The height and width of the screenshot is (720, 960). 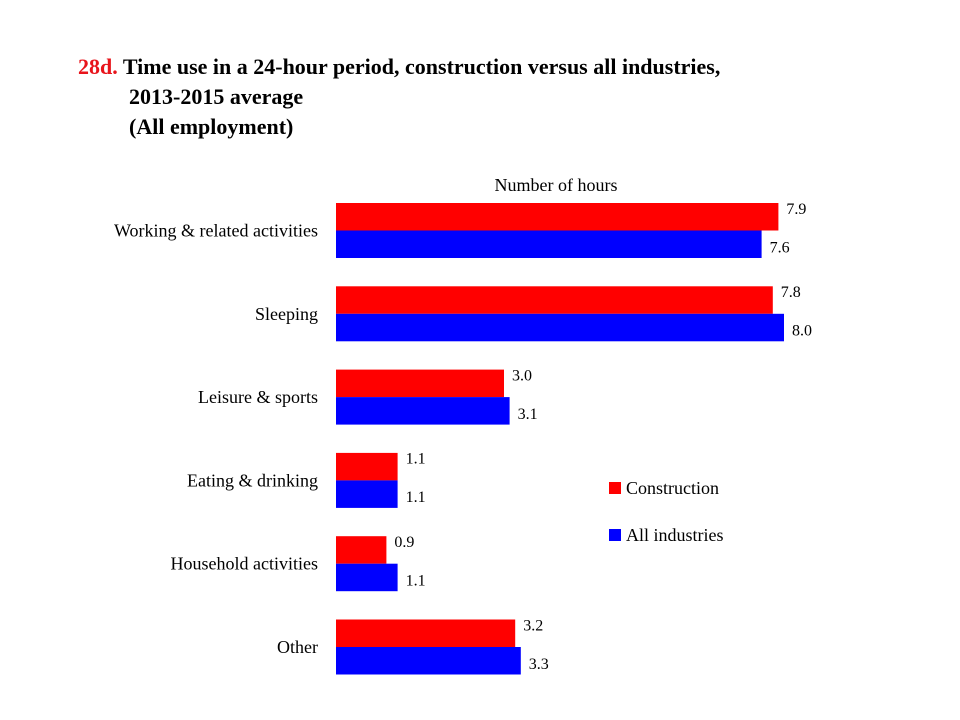 I want to click on data-label-all-industries: 3.1, so click(x=528, y=414).